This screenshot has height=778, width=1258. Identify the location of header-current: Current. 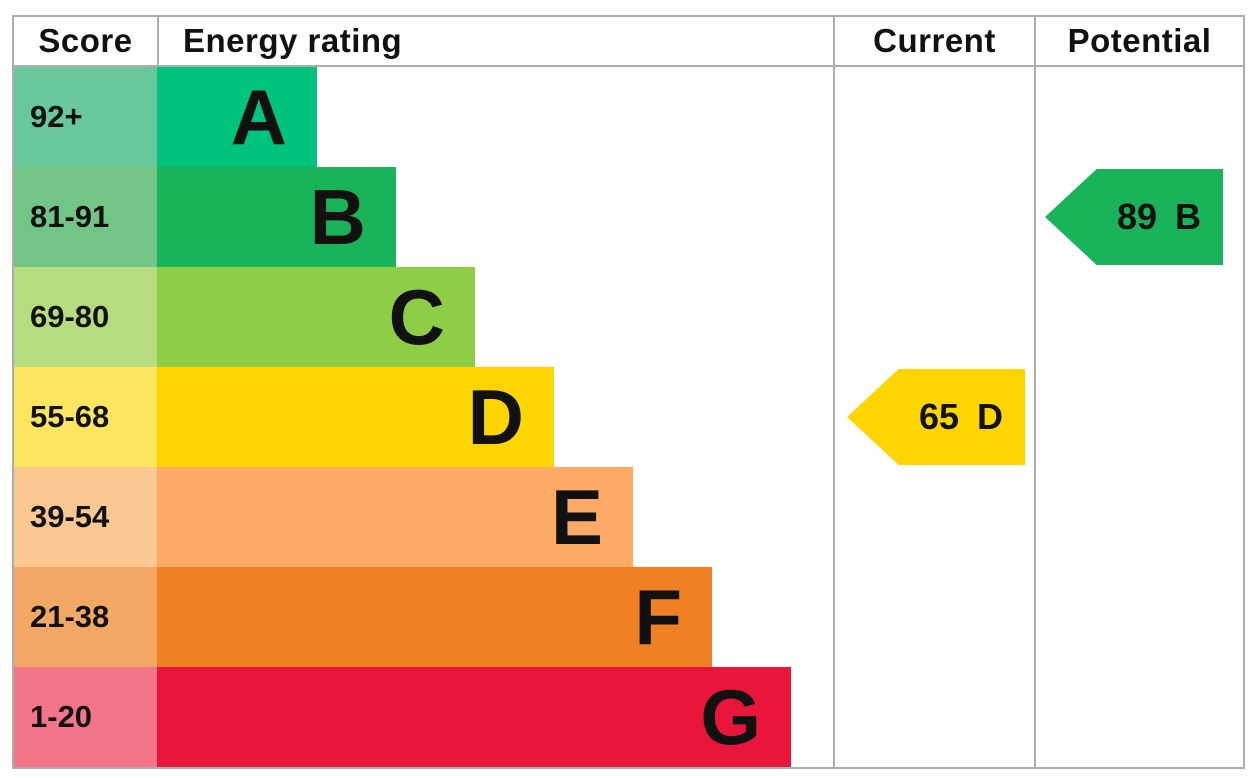
(934, 40).